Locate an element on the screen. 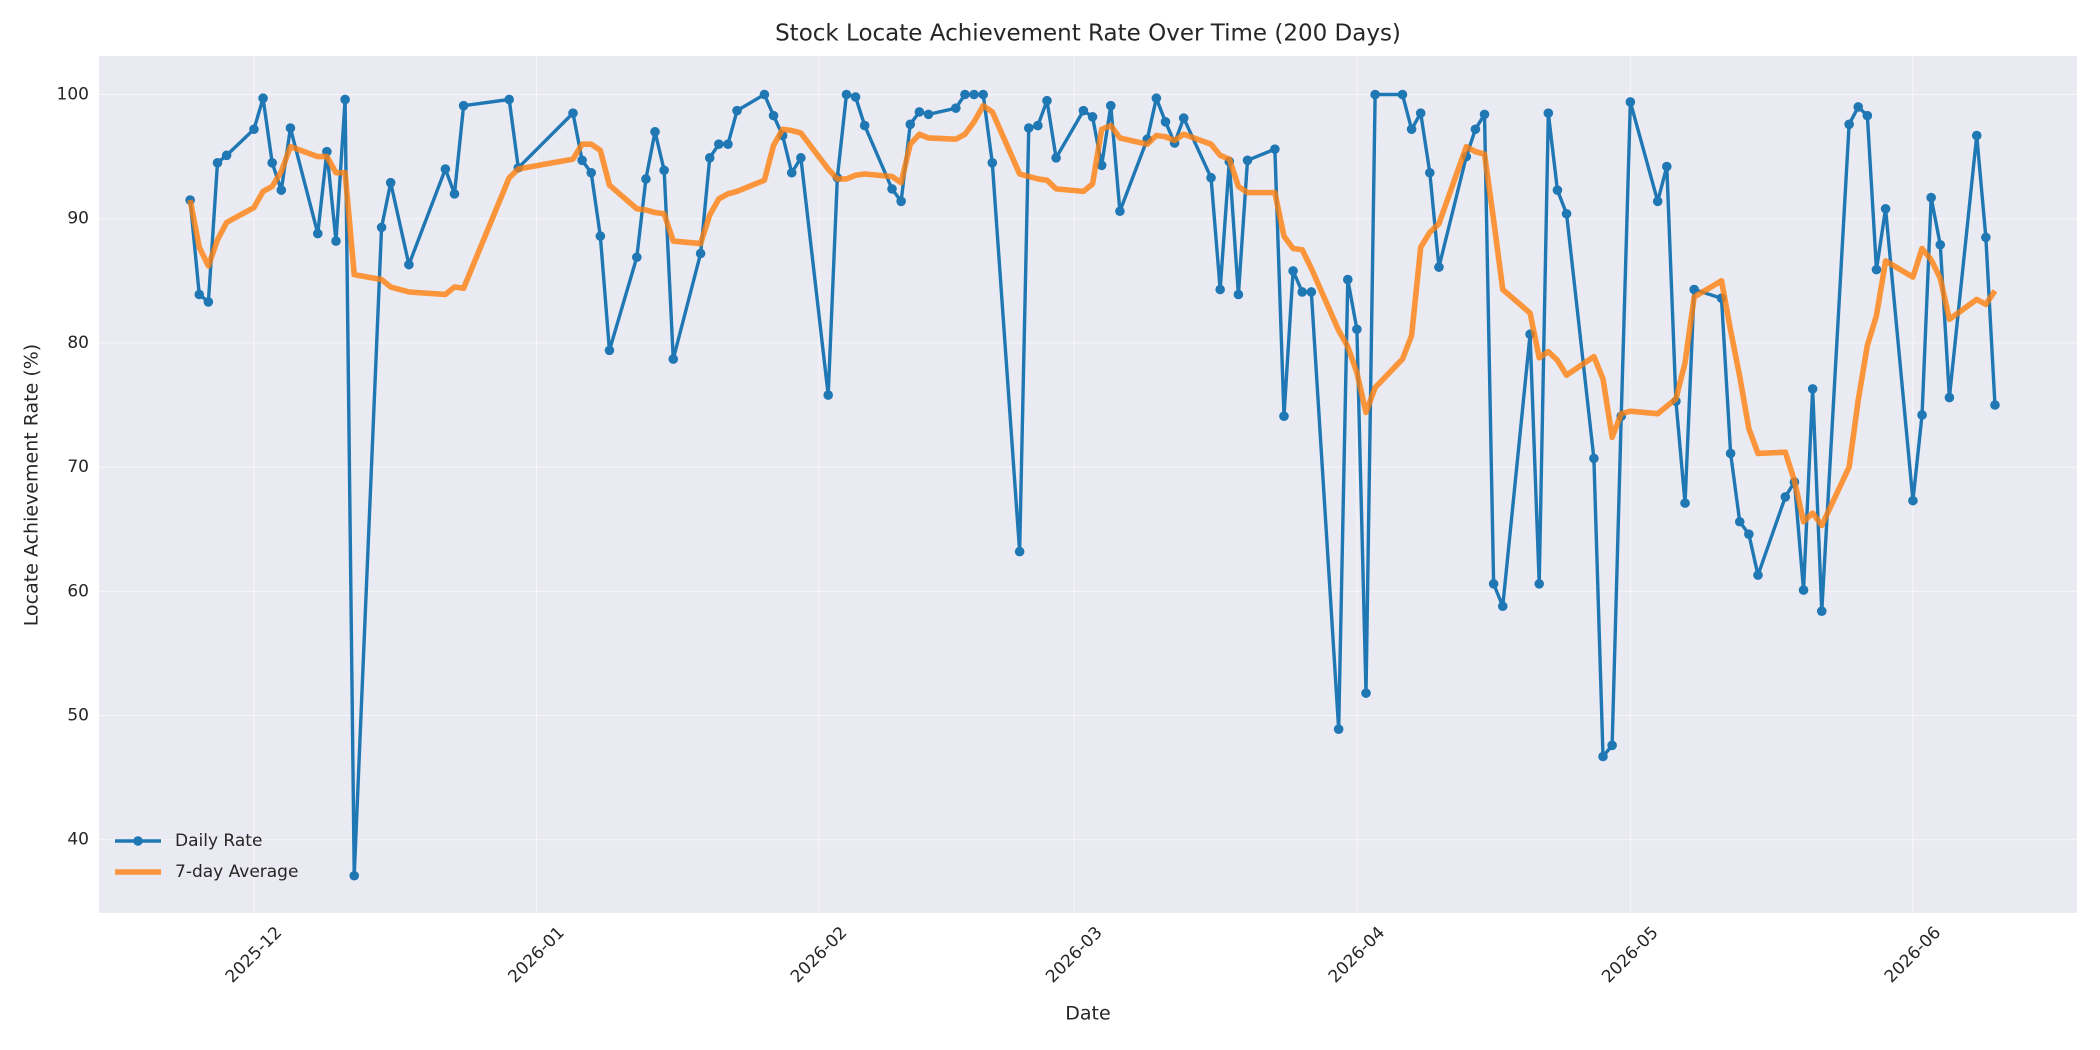 Image resolution: width=2100 pixels, height=1050 pixels. y-tick-label: 40 is located at coordinates (78, 840).